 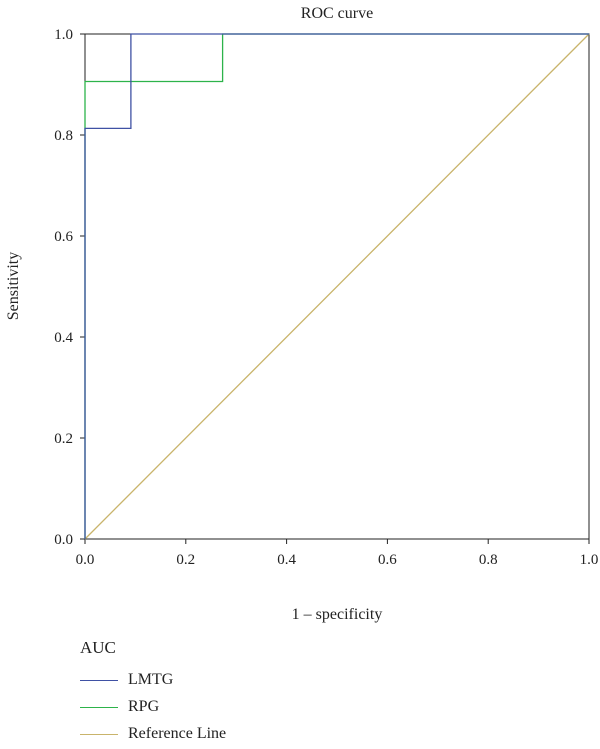 What do you see at coordinates (85, 560) in the screenshot?
I see `x-tick-label: 0.0` at bounding box center [85, 560].